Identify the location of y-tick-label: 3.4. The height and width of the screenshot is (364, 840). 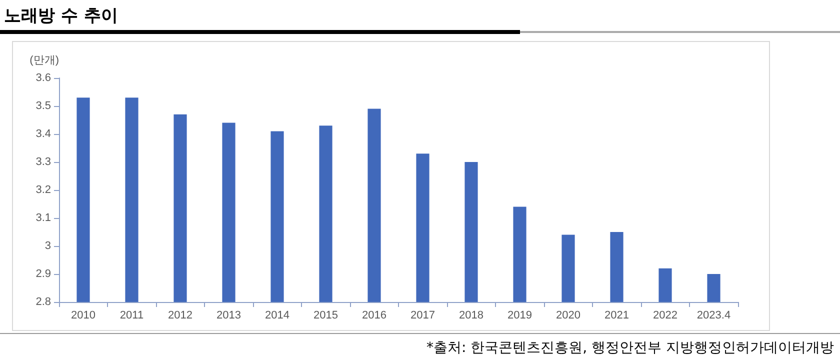
(43, 134).